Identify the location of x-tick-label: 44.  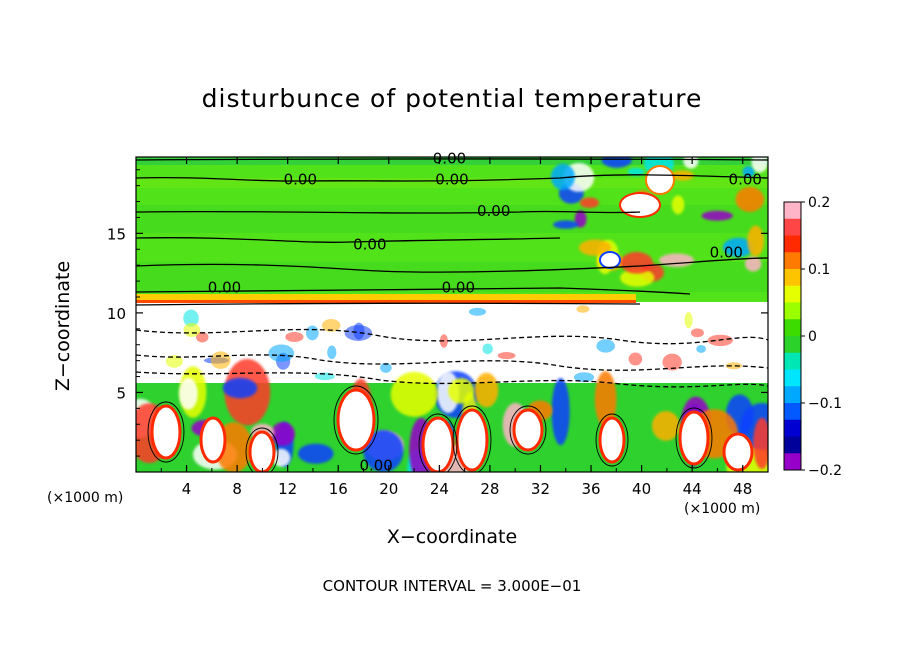
(692, 489).